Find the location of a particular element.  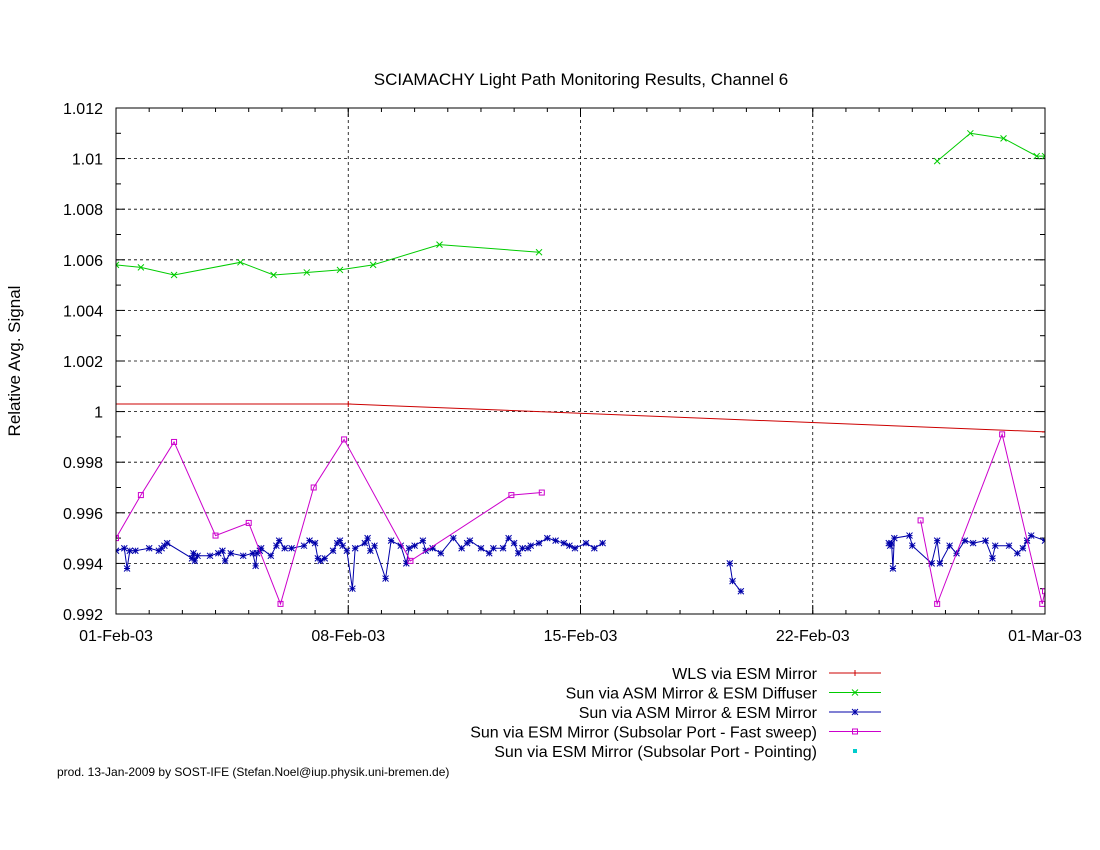

x-tick-label: 22-Feb-03 is located at coordinates (813, 636).